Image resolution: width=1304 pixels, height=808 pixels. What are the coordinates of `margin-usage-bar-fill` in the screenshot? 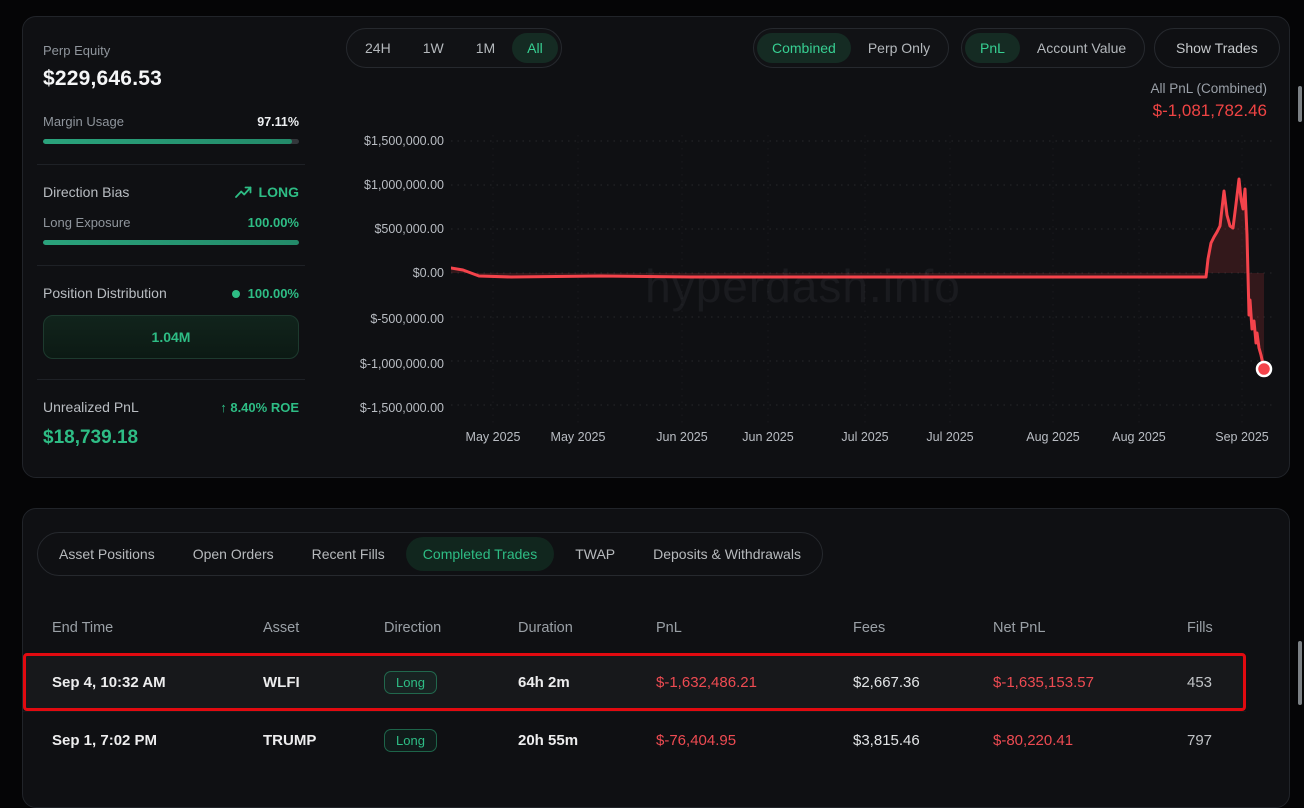 It's located at (167, 141).